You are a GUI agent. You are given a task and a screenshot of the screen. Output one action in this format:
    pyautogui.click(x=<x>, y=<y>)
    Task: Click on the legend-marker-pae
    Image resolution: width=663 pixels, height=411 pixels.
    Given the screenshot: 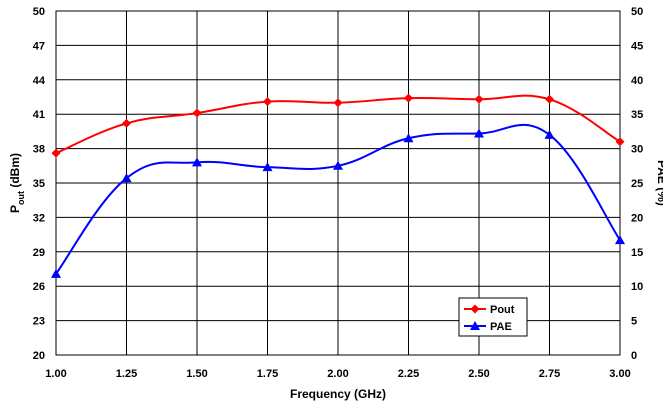 What is the action you would take?
    pyautogui.click(x=475, y=325)
    